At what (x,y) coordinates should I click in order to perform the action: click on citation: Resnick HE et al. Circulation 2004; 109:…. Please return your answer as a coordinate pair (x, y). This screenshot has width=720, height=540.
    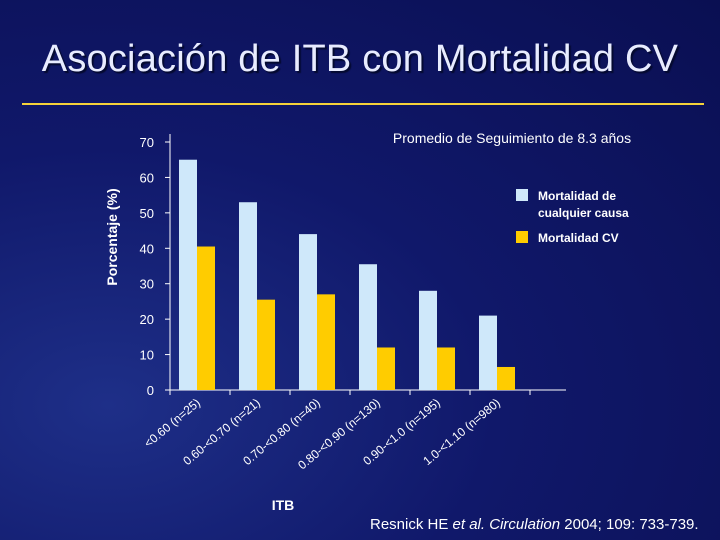
    Looking at the image, I should click on (534, 524).